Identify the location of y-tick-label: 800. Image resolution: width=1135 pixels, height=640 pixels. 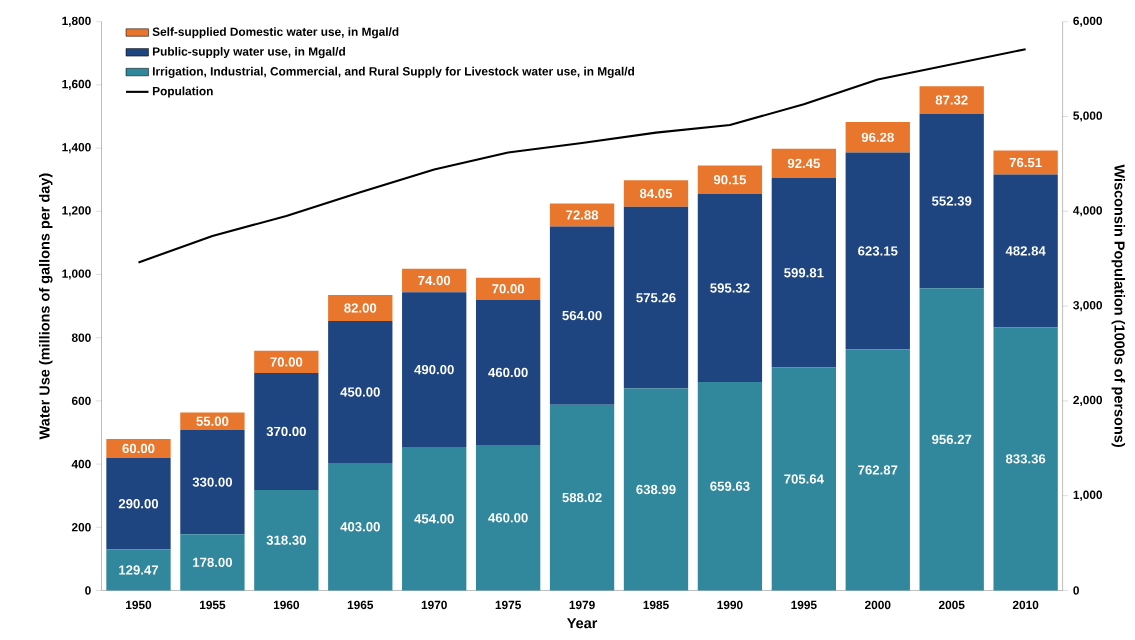
(81, 337).